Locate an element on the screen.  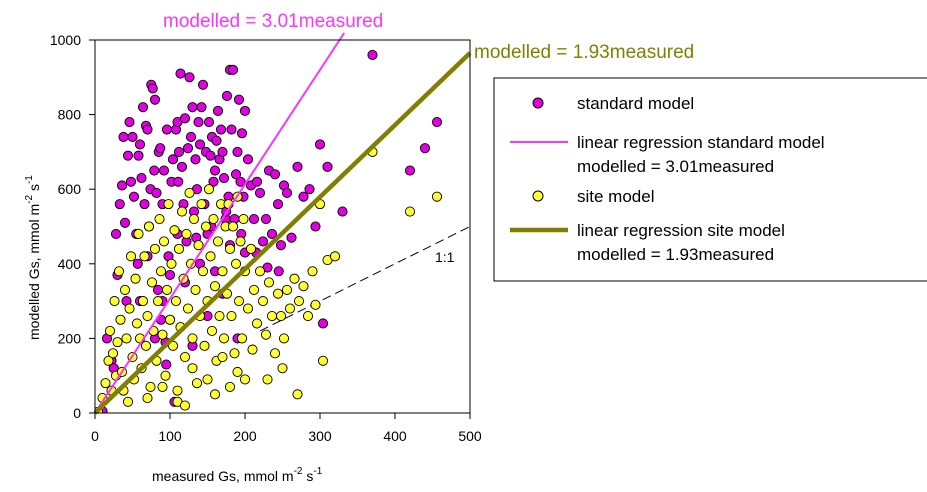
one-to-one-label: 1:1 is located at coordinates (445, 257).